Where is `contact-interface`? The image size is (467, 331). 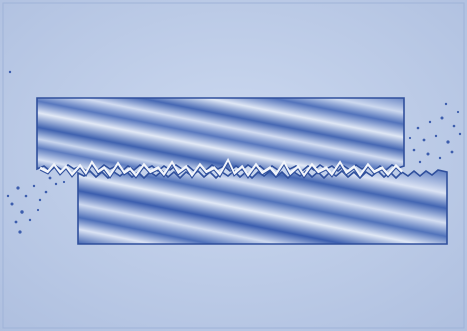
contact-interface is located at coordinates (221, 168).